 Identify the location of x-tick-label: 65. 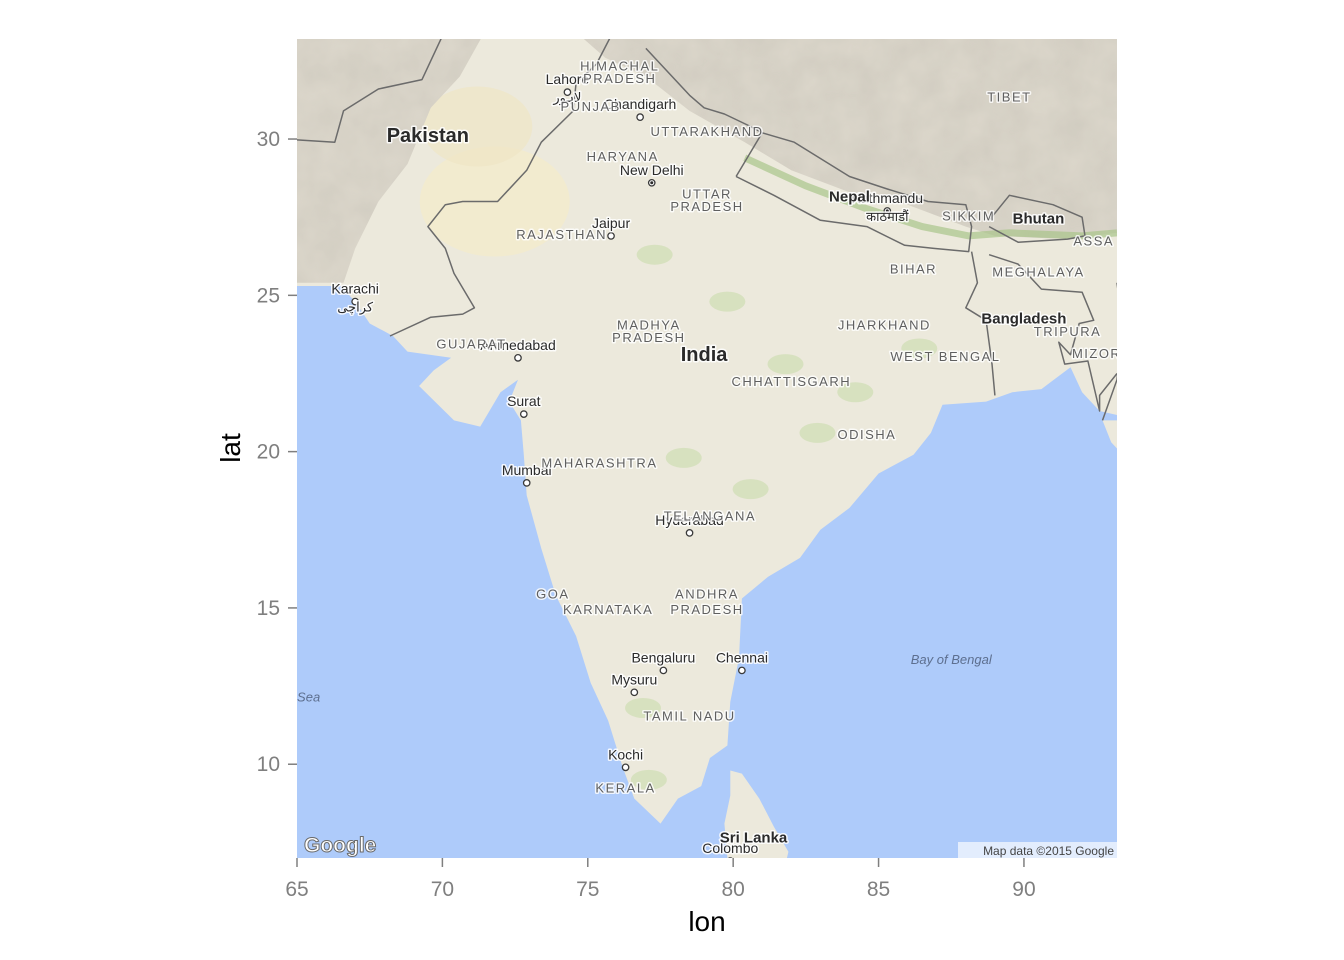
(296, 889).